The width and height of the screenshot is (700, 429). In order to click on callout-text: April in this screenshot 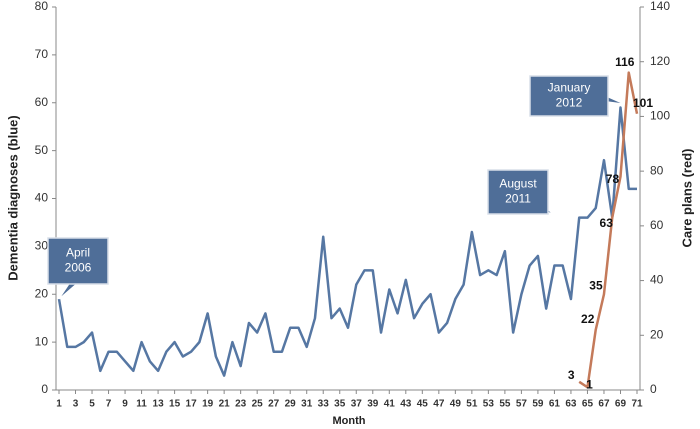, I will do `click(78, 253)`.